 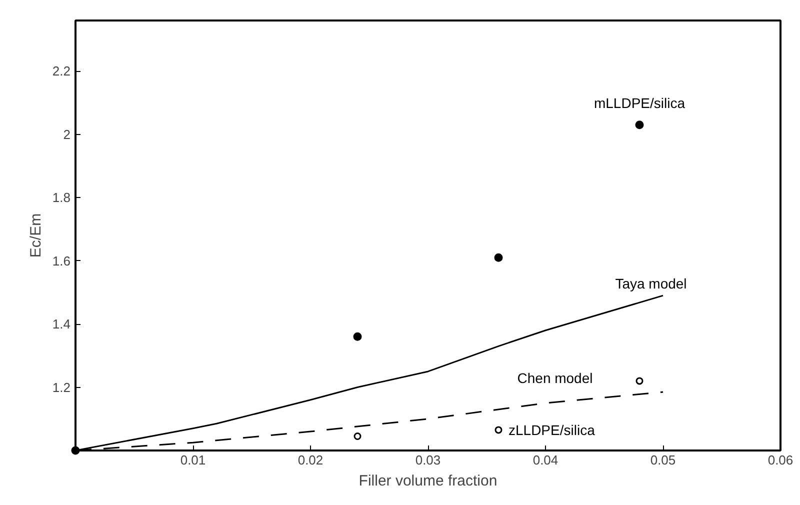 I want to click on x-tick-label: 0.05, so click(x=663, y=460).